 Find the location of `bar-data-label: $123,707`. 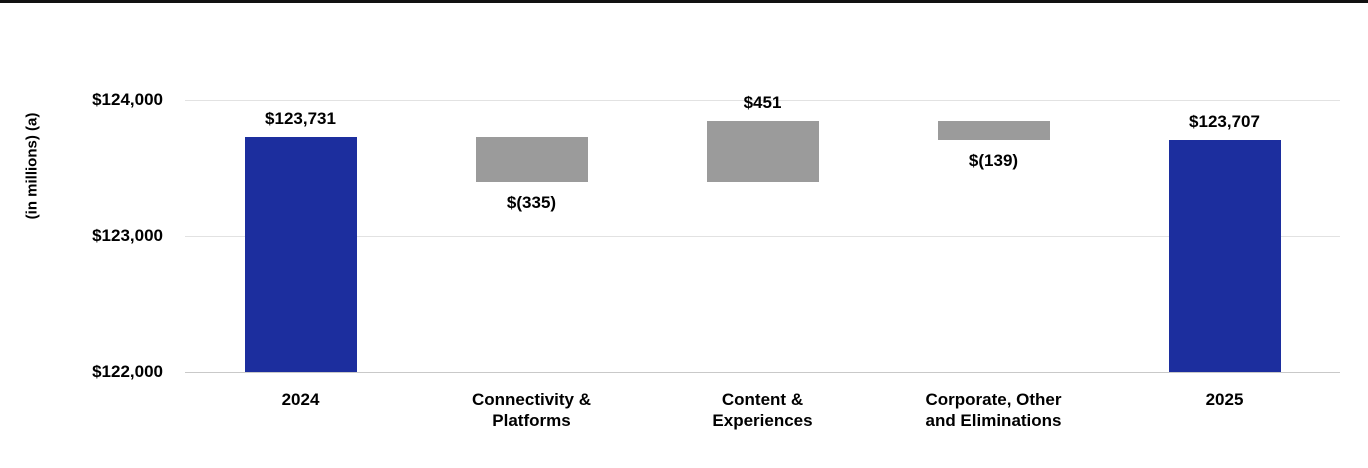

bar-data-label: $123,707 is located at coordinates (1224, 121).